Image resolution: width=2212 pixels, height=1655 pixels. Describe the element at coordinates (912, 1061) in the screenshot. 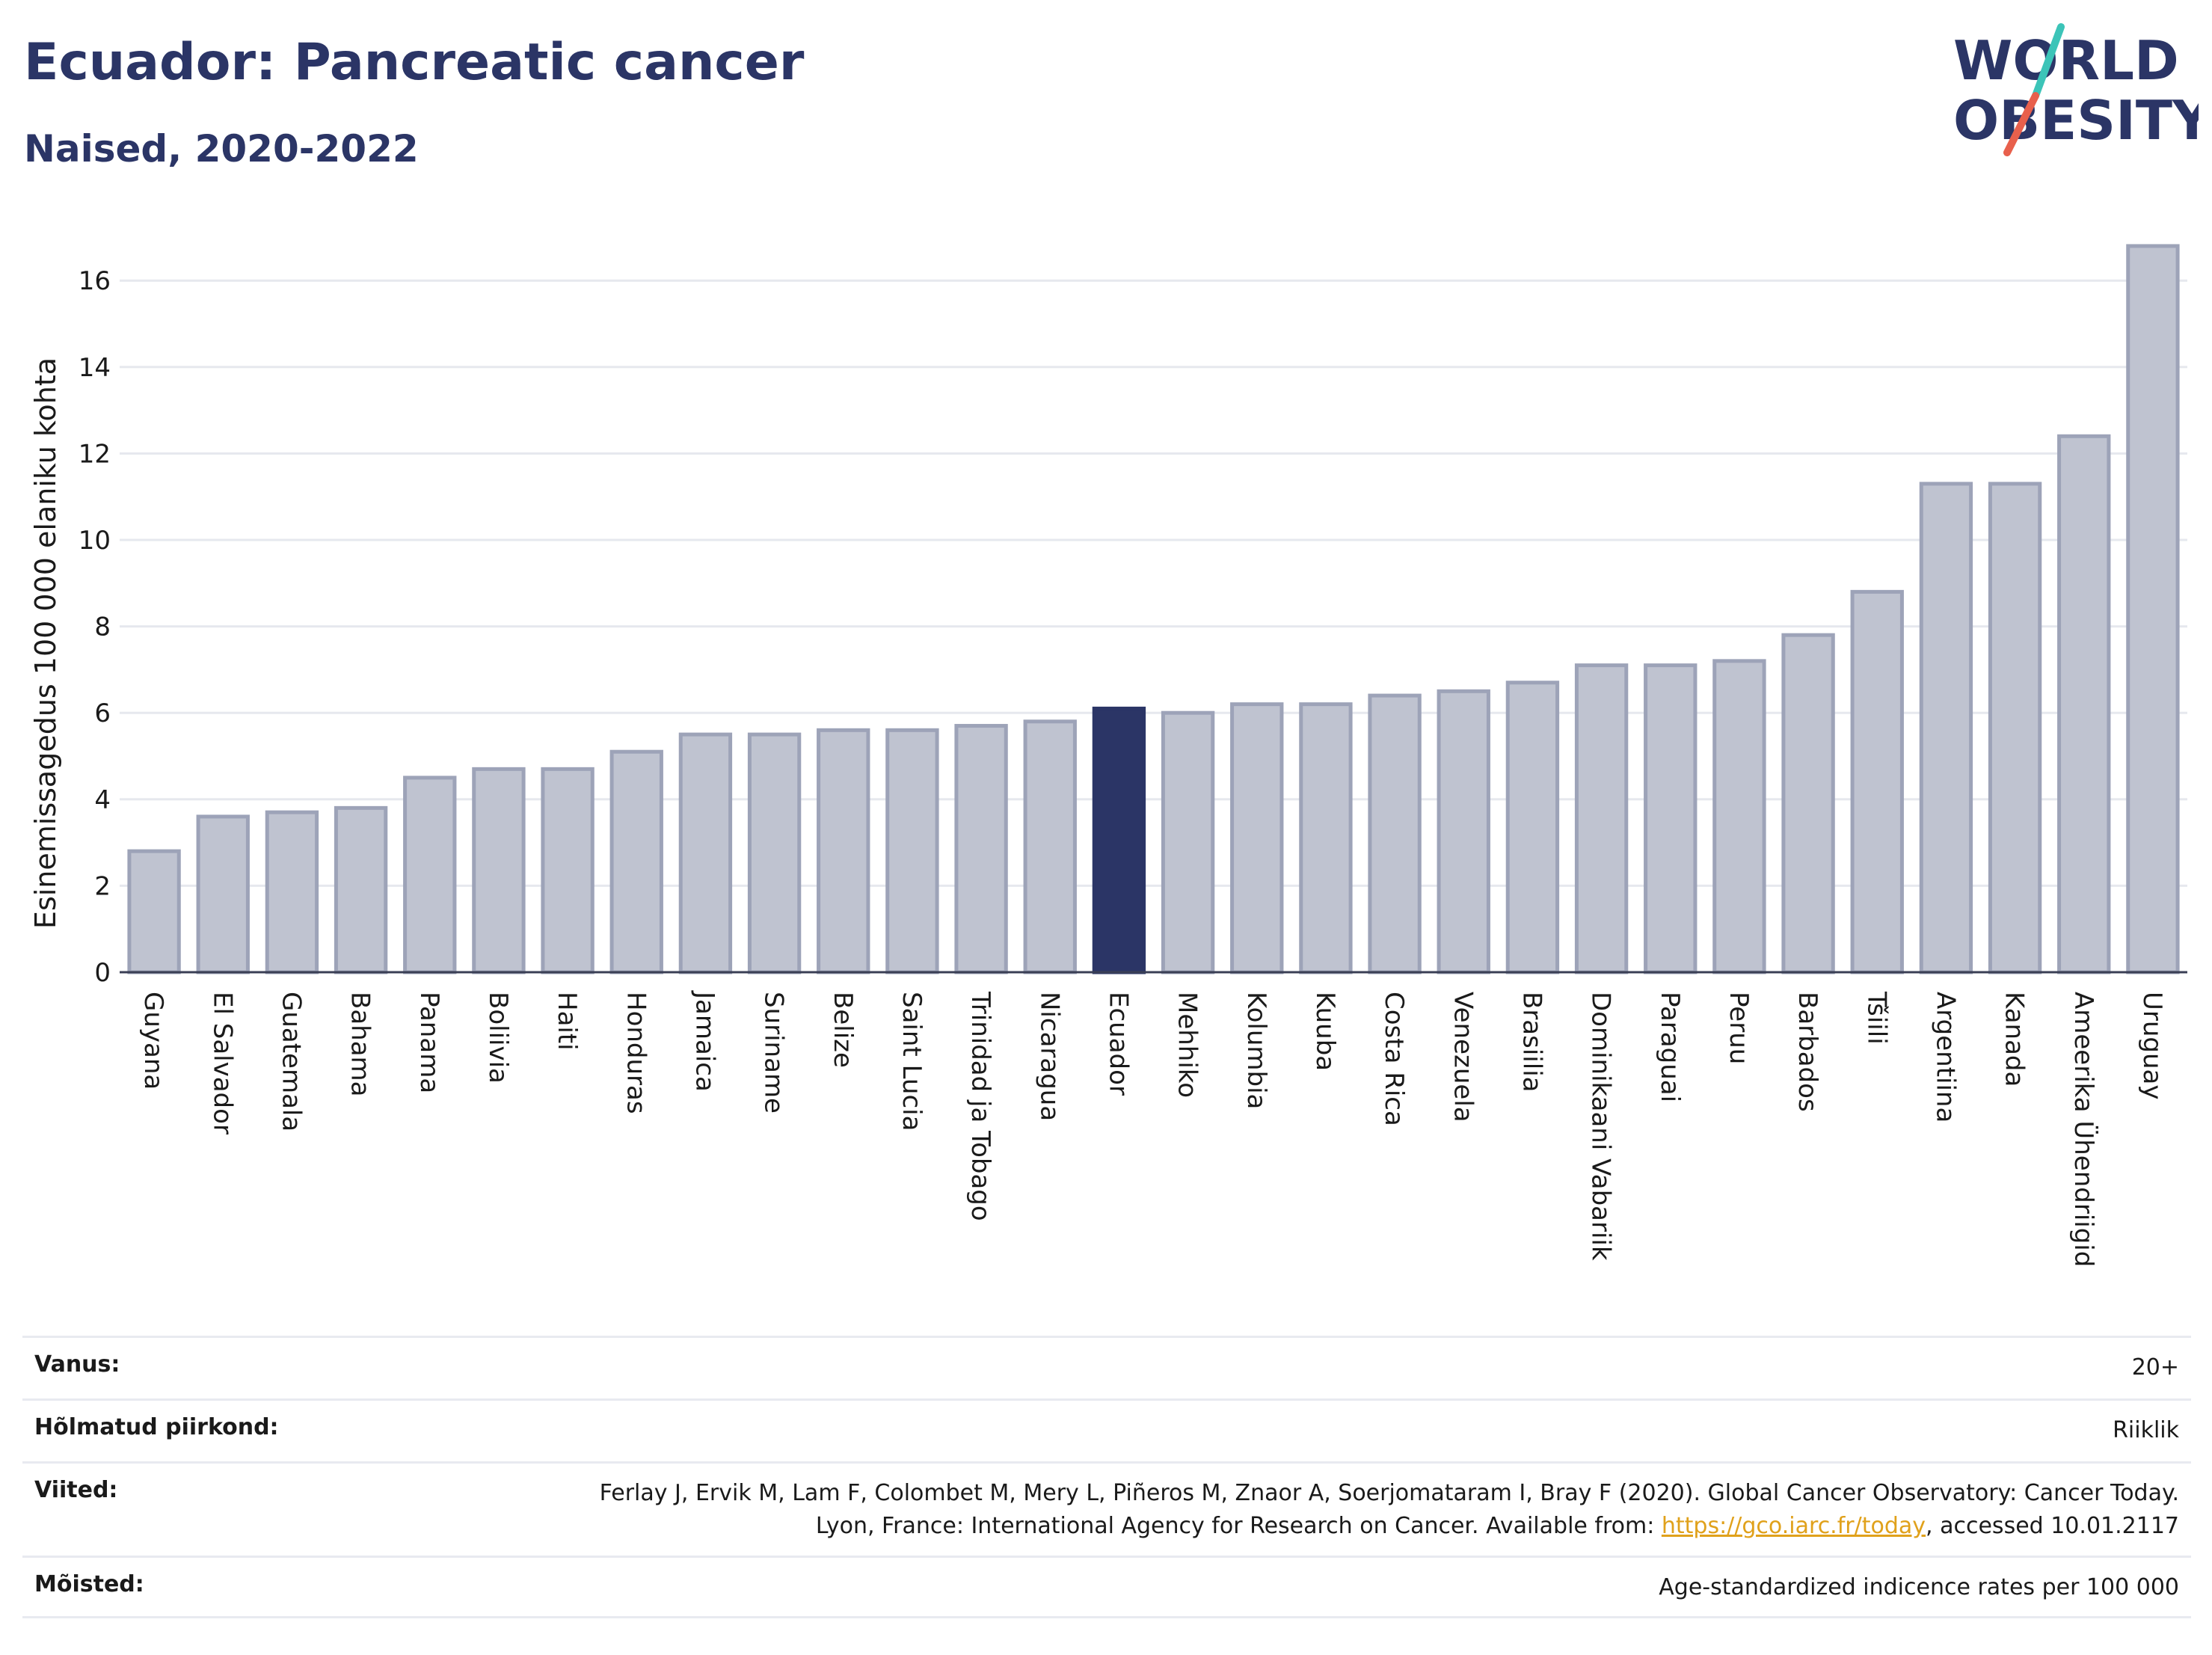

I see `category-label: Saint Lucia` at that location.